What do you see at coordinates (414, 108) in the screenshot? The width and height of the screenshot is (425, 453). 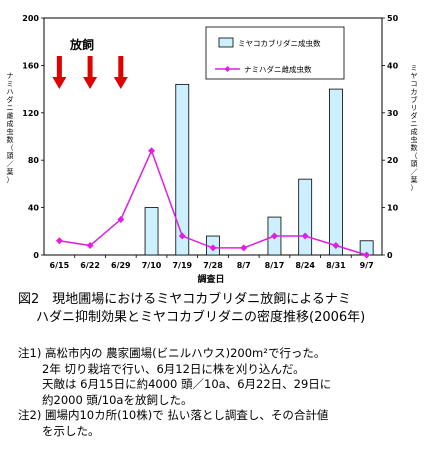 I see `y-right-label-char: リ` at bounding box center [414, 108].